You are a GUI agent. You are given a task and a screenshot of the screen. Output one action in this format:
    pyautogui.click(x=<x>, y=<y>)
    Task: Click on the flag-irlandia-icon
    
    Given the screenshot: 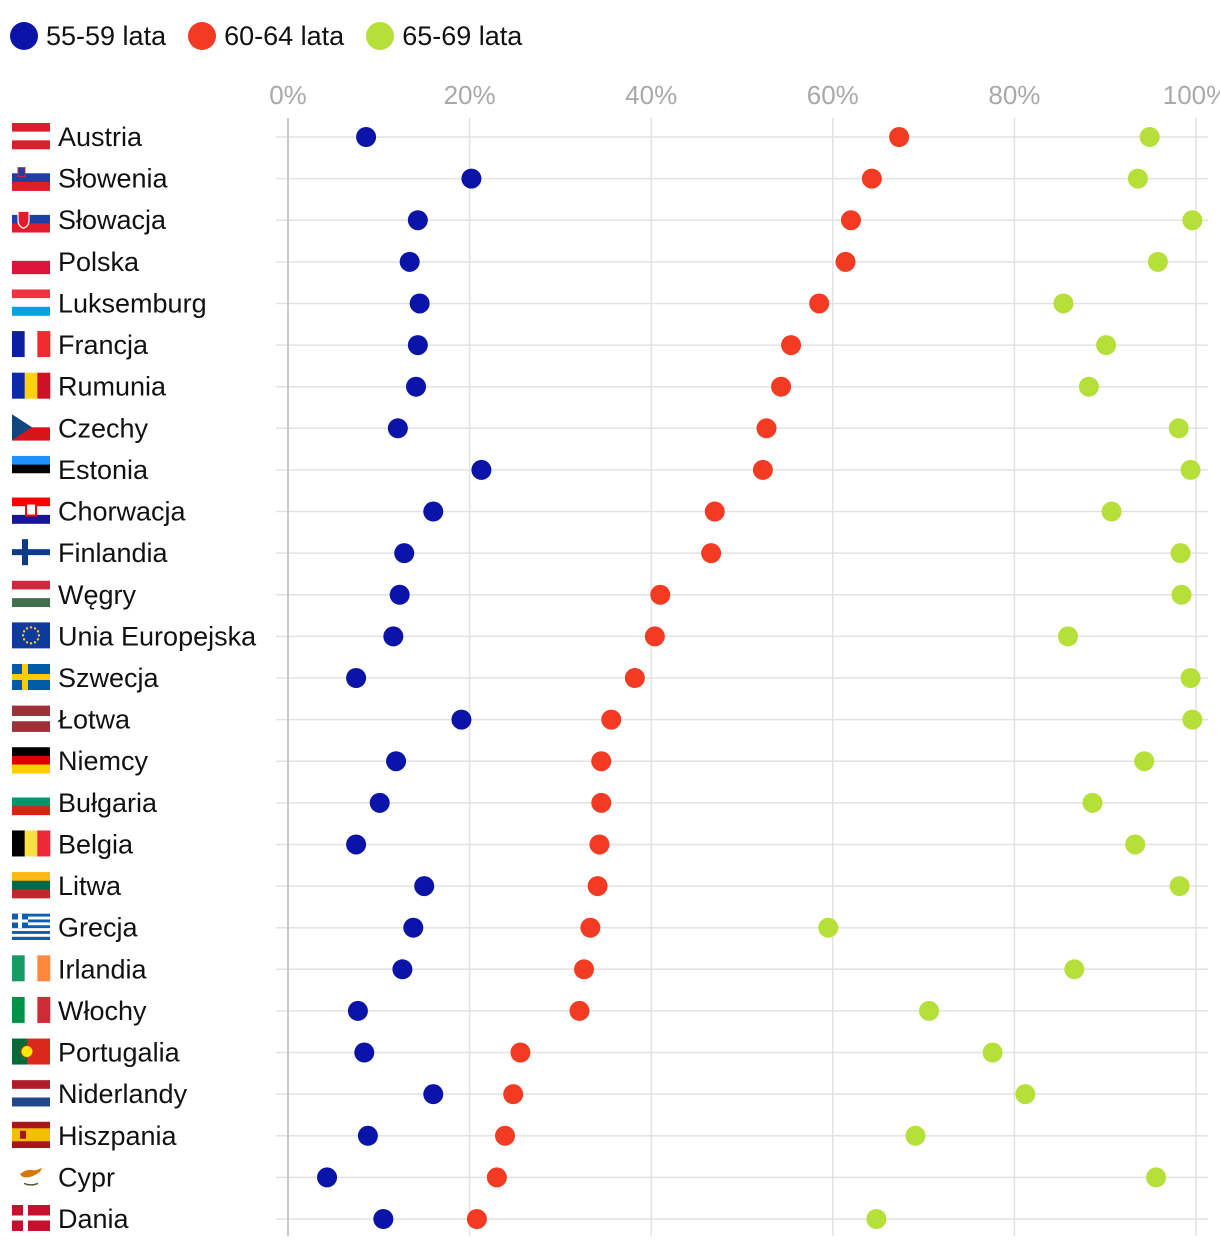 What is the action you would take?
    pyautogui.click(x=31, y=968)
    